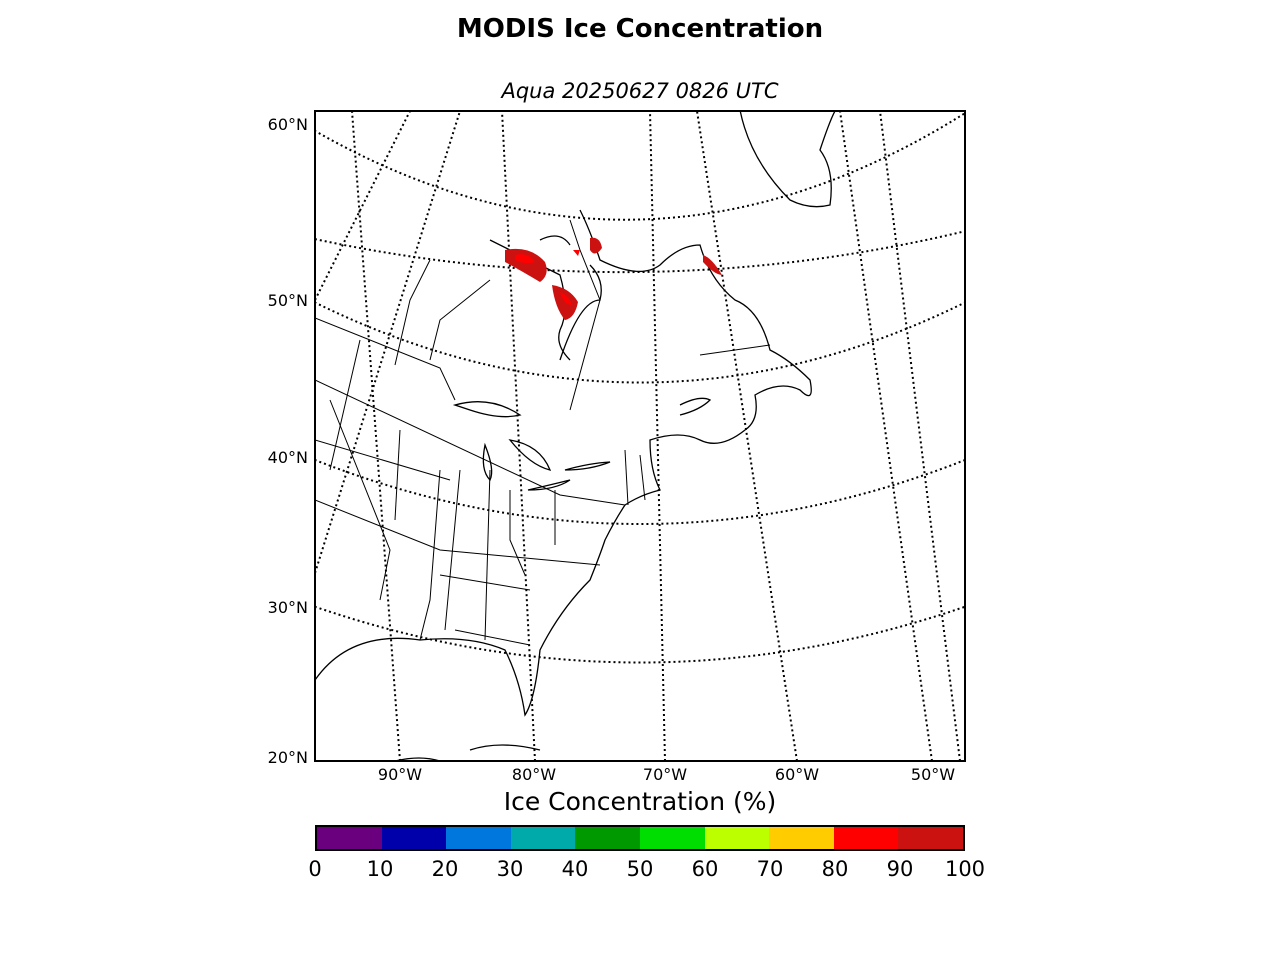 The height and width of the screenshot is (960, 1280). What do you see at coordinates (575, 869) in the screenshot?
I see `colorbar-tick-label: 40` at bounding box center [575, 869].